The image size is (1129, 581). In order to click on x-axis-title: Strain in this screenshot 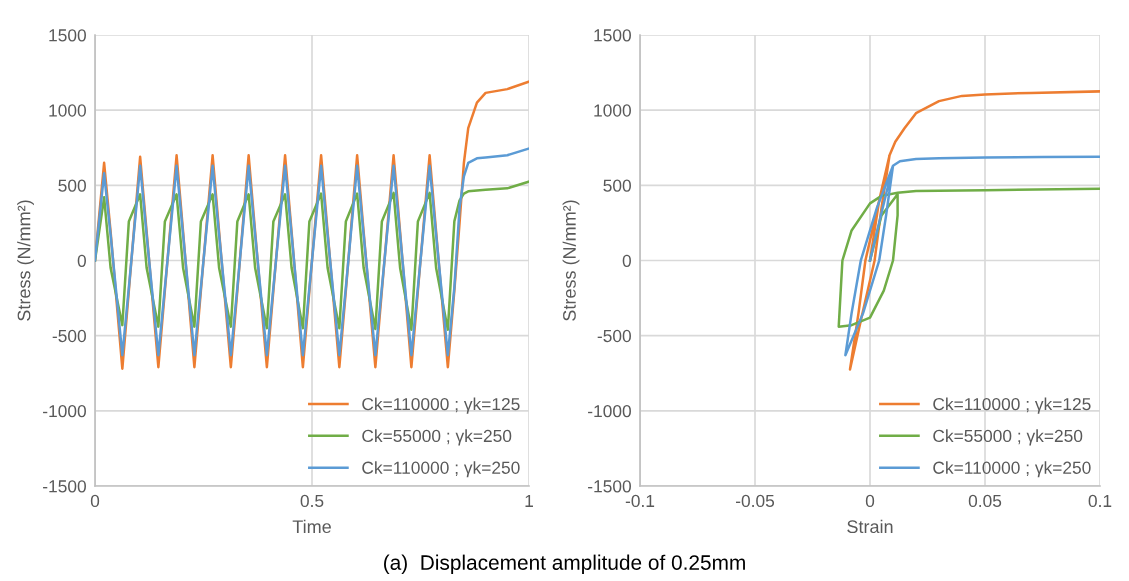, I will do `click(870, 526)`.